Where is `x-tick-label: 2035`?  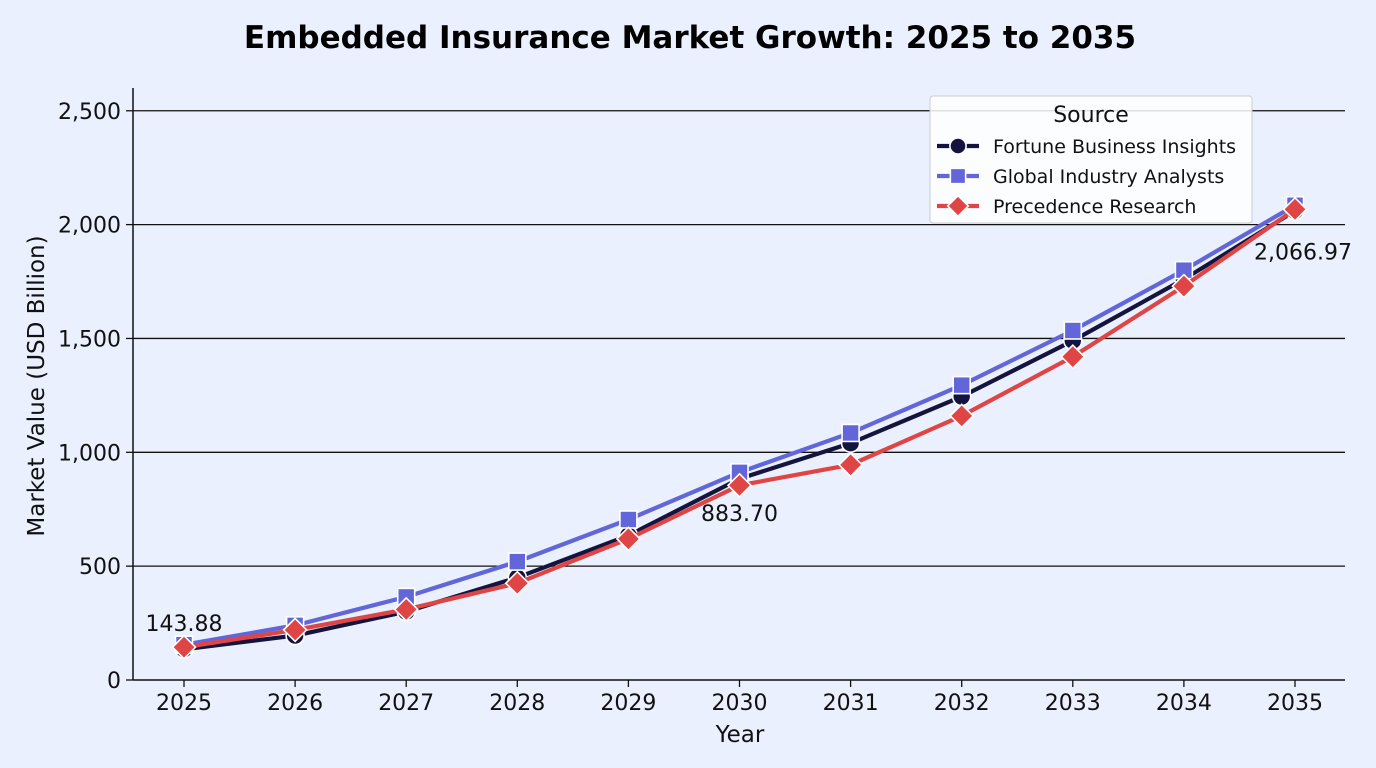 x-tick-label: 2035 is located at coordinates (1295, 703).